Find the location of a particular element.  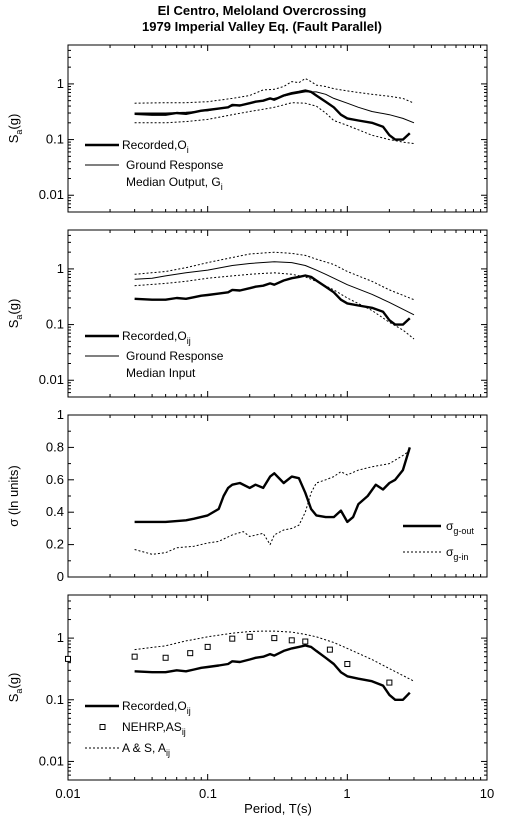

x-tick-label: 10 is located at coordinates (487, 793).